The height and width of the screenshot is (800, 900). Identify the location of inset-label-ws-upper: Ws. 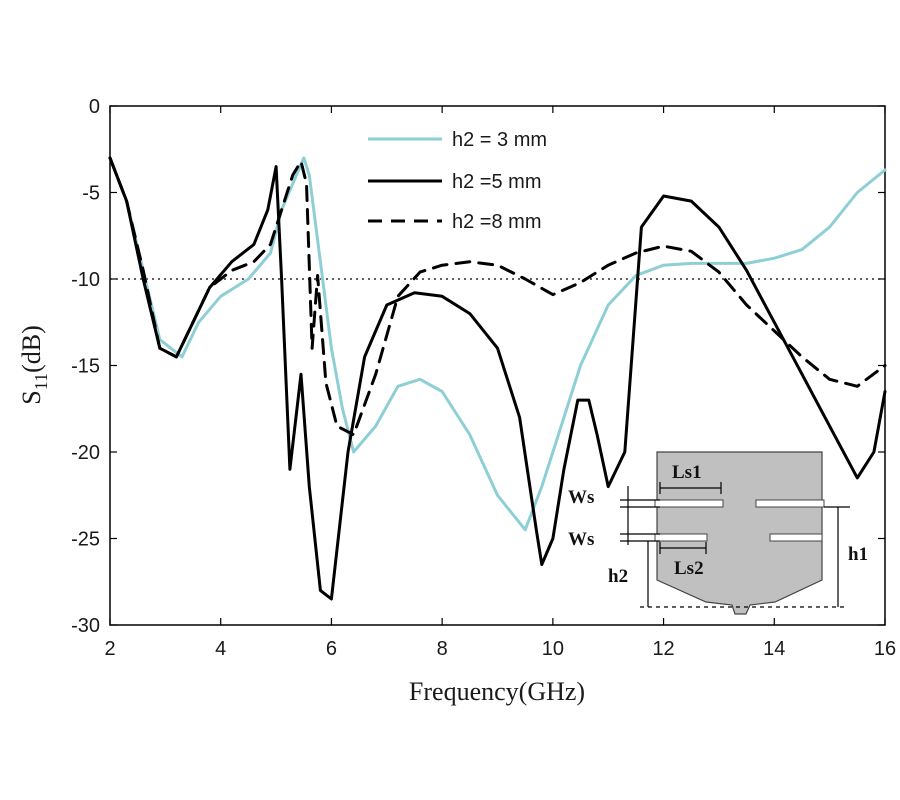
(581, 497).